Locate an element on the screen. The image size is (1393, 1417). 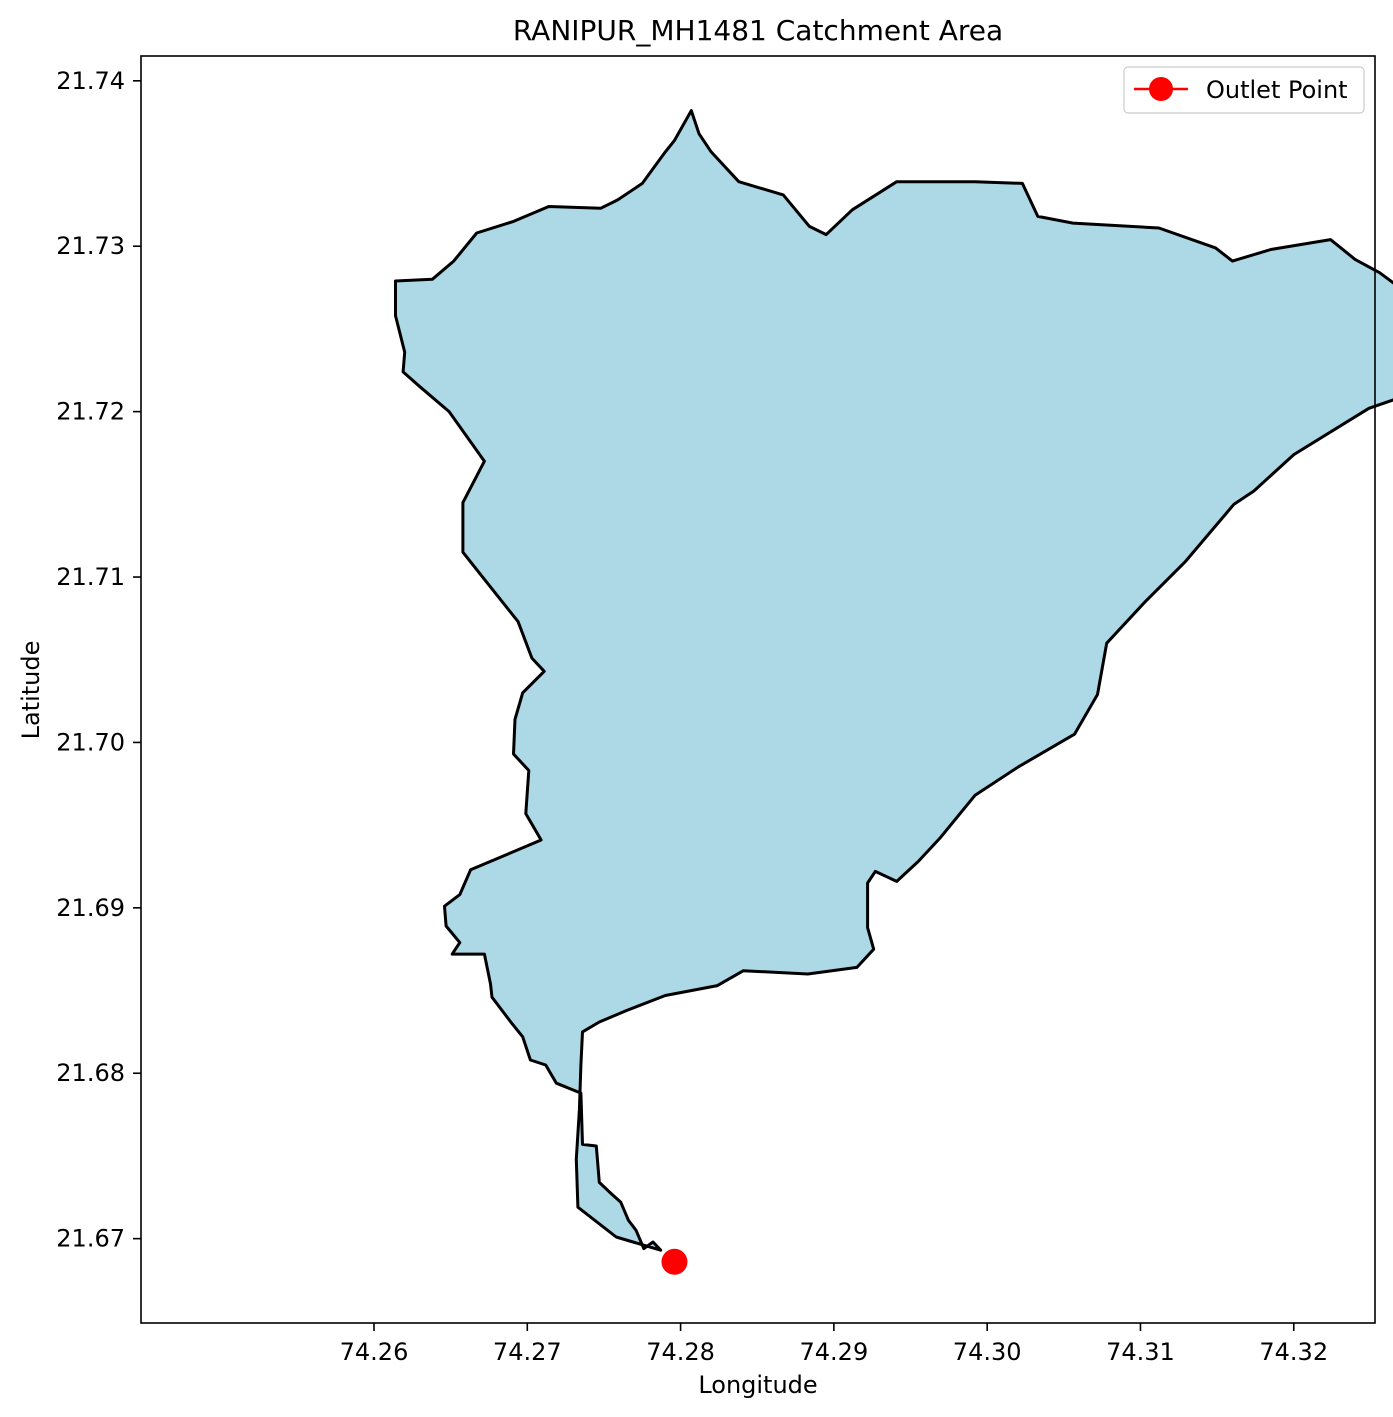
y-tick-label: 21.72 is located at coordinates (90, 412).